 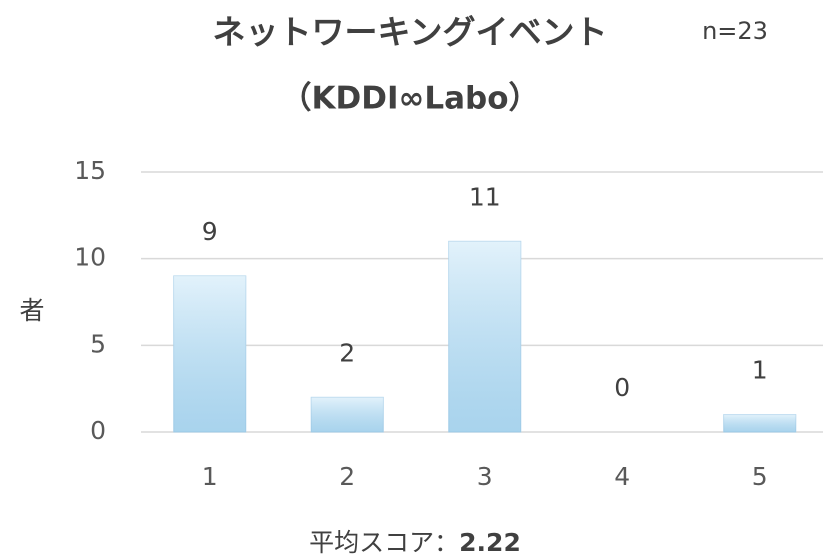 I want to click on x-axis-label-score: 2.22, so click(x=490, y=542).